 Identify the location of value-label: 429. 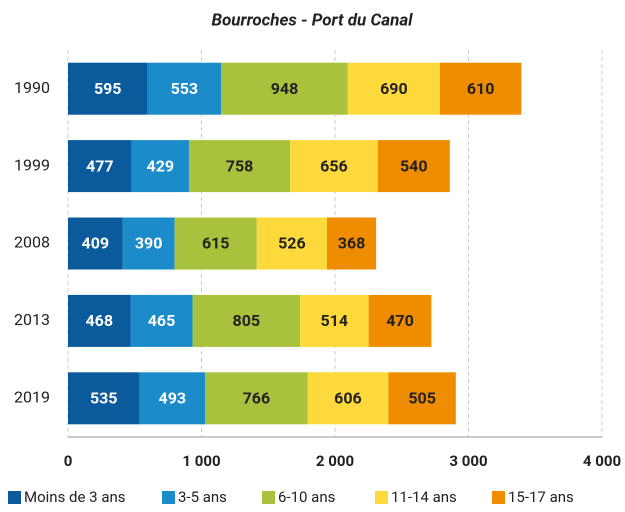
(161, 165).